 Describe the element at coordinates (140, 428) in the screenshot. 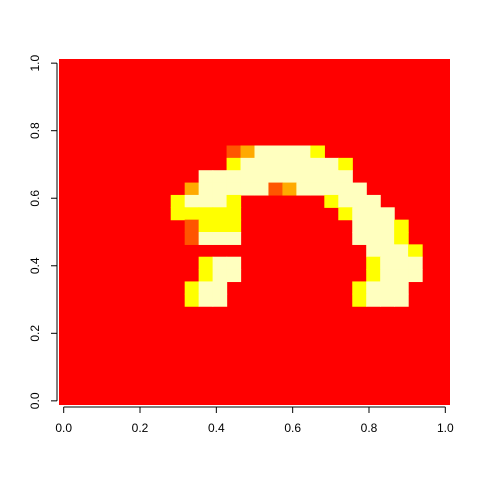

I see `x-tick-label: 0.2` at that location.